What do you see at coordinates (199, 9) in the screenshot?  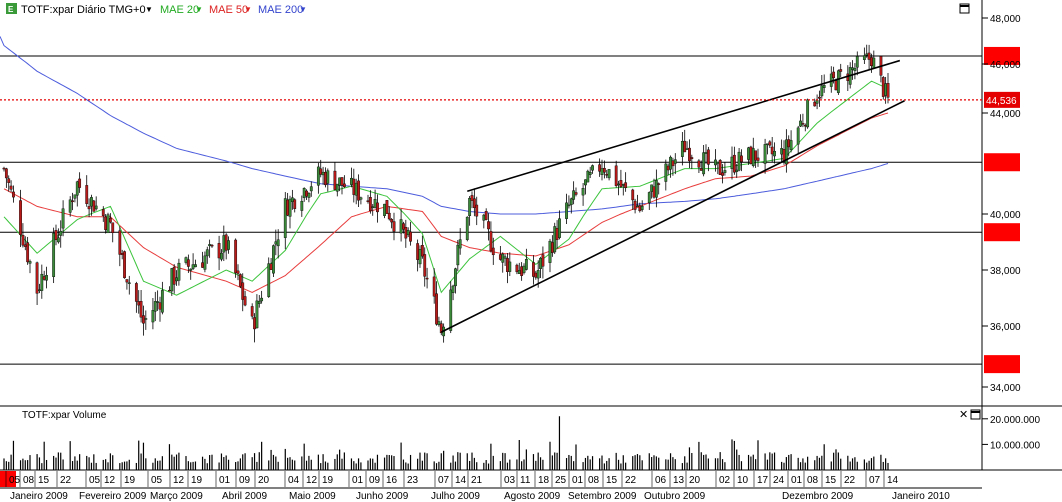 I see `ma20-dropdown-icon: ▼` at bounding box center [199, 9].